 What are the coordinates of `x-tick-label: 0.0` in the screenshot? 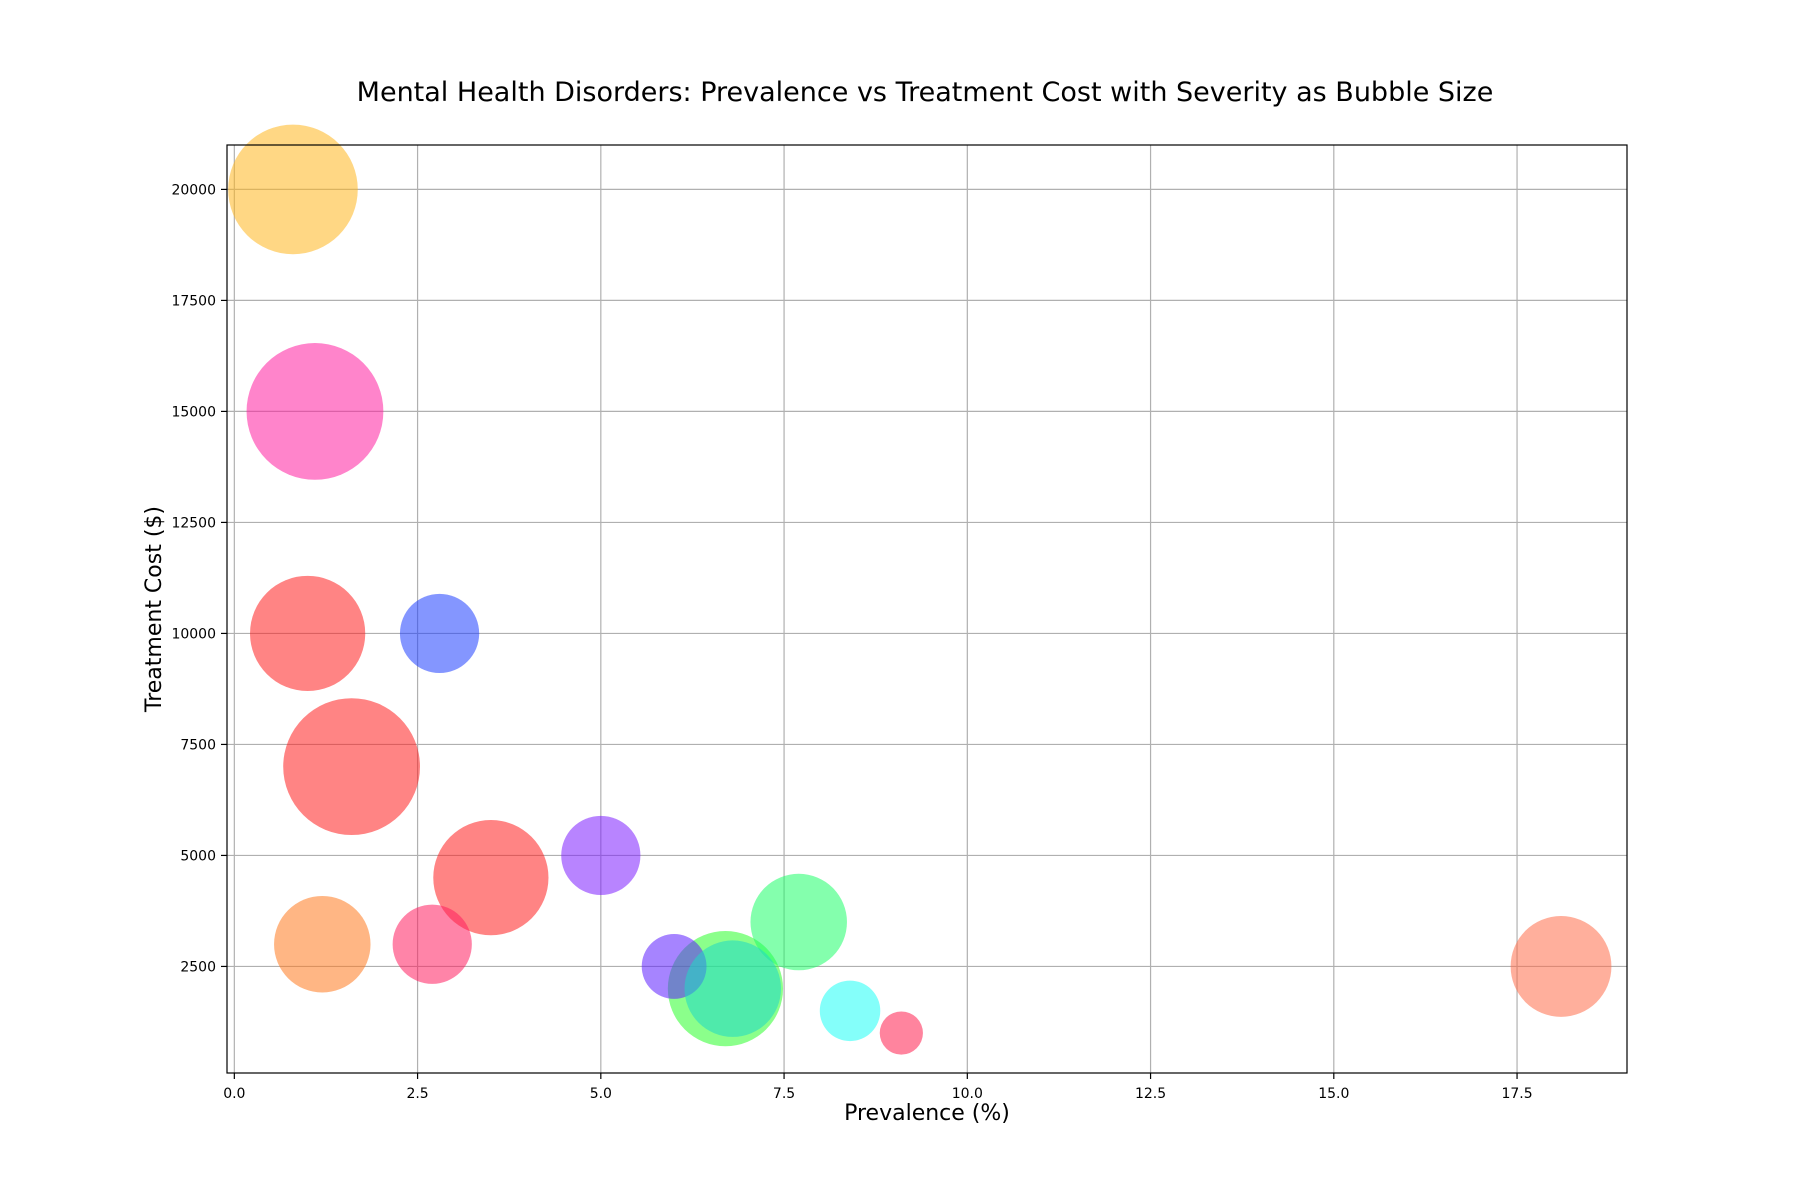 It's located at (234, 1094).